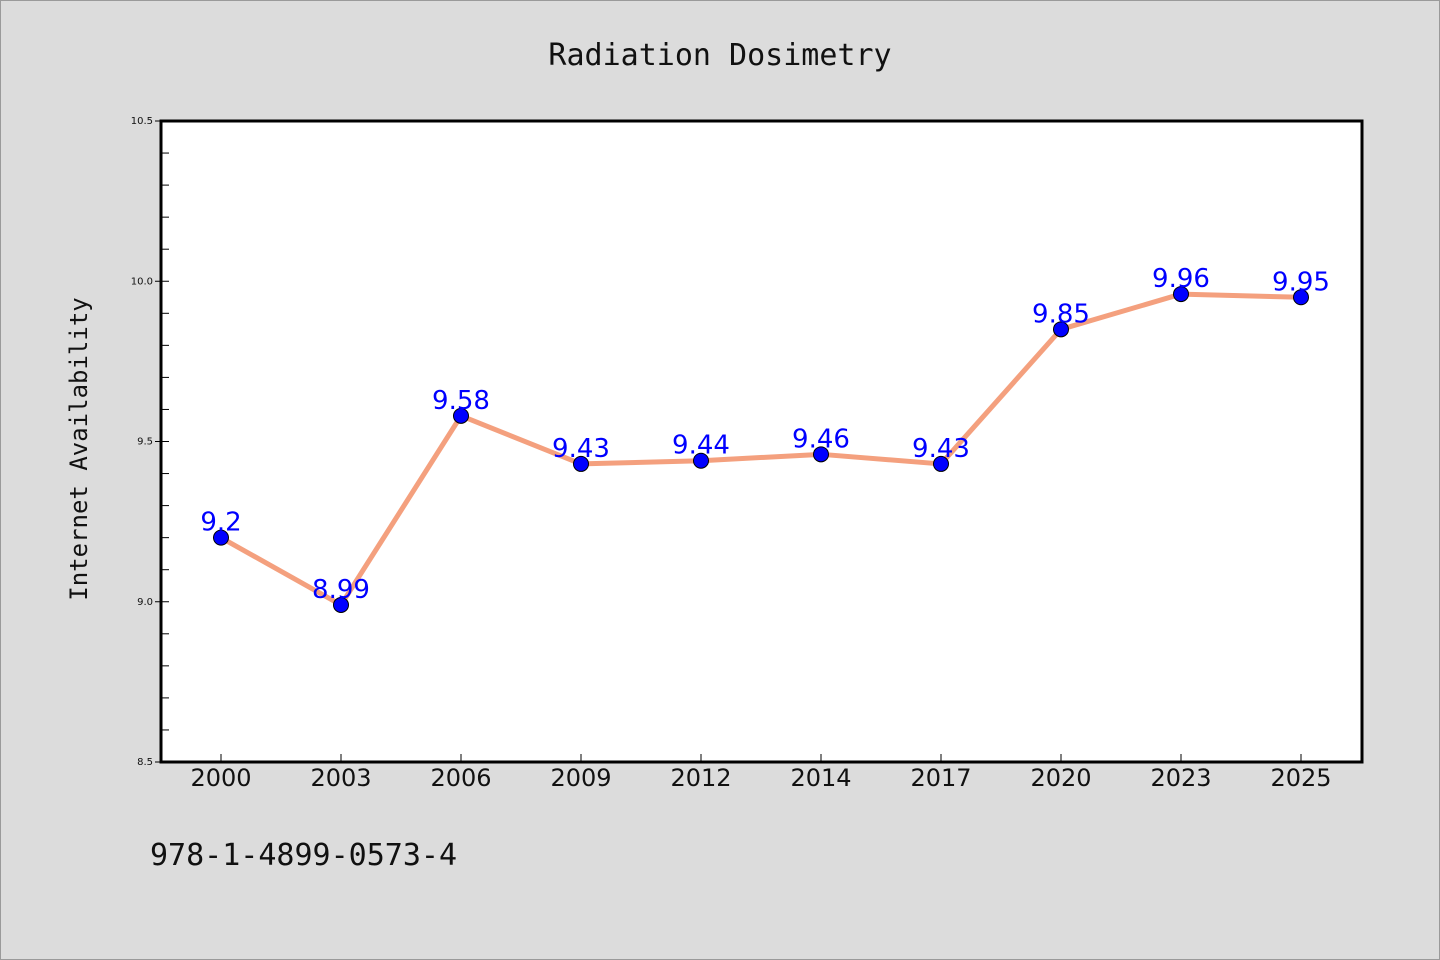  I want to click on y-tick-label: 8.5, so click(145, 762).